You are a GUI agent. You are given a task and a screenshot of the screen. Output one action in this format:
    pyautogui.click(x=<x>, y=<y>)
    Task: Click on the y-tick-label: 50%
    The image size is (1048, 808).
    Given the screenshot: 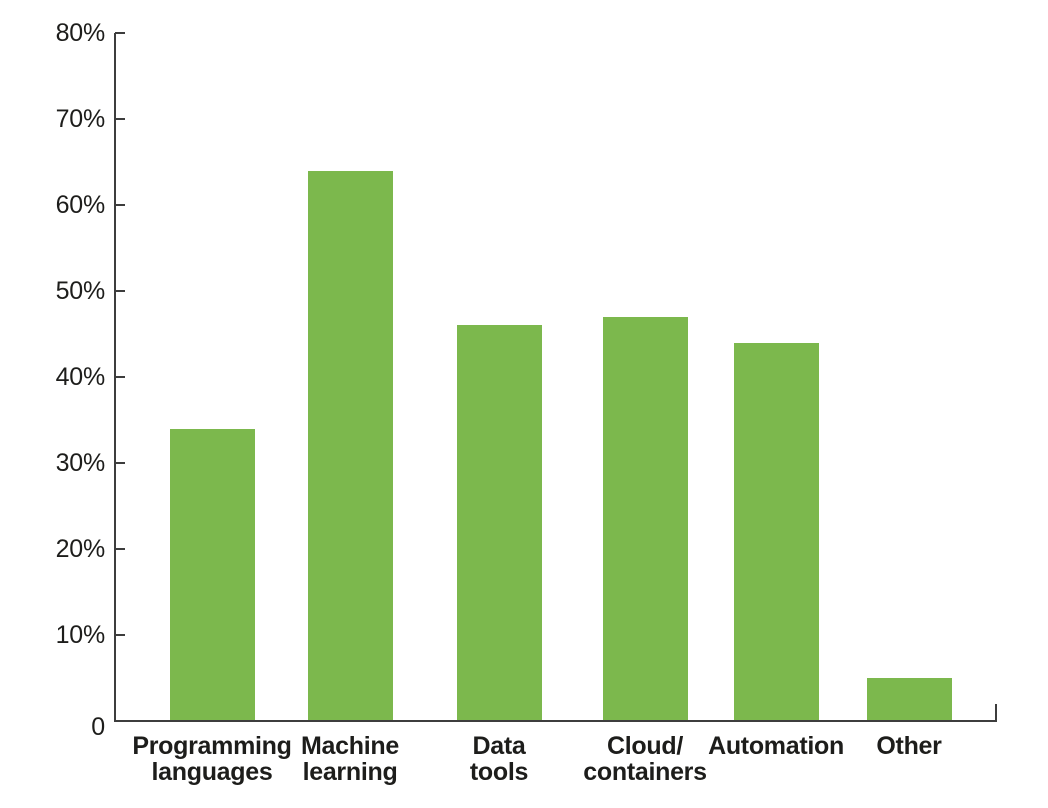 What is the action you would take?
    pyautogui.click(x=80, y=291)
    